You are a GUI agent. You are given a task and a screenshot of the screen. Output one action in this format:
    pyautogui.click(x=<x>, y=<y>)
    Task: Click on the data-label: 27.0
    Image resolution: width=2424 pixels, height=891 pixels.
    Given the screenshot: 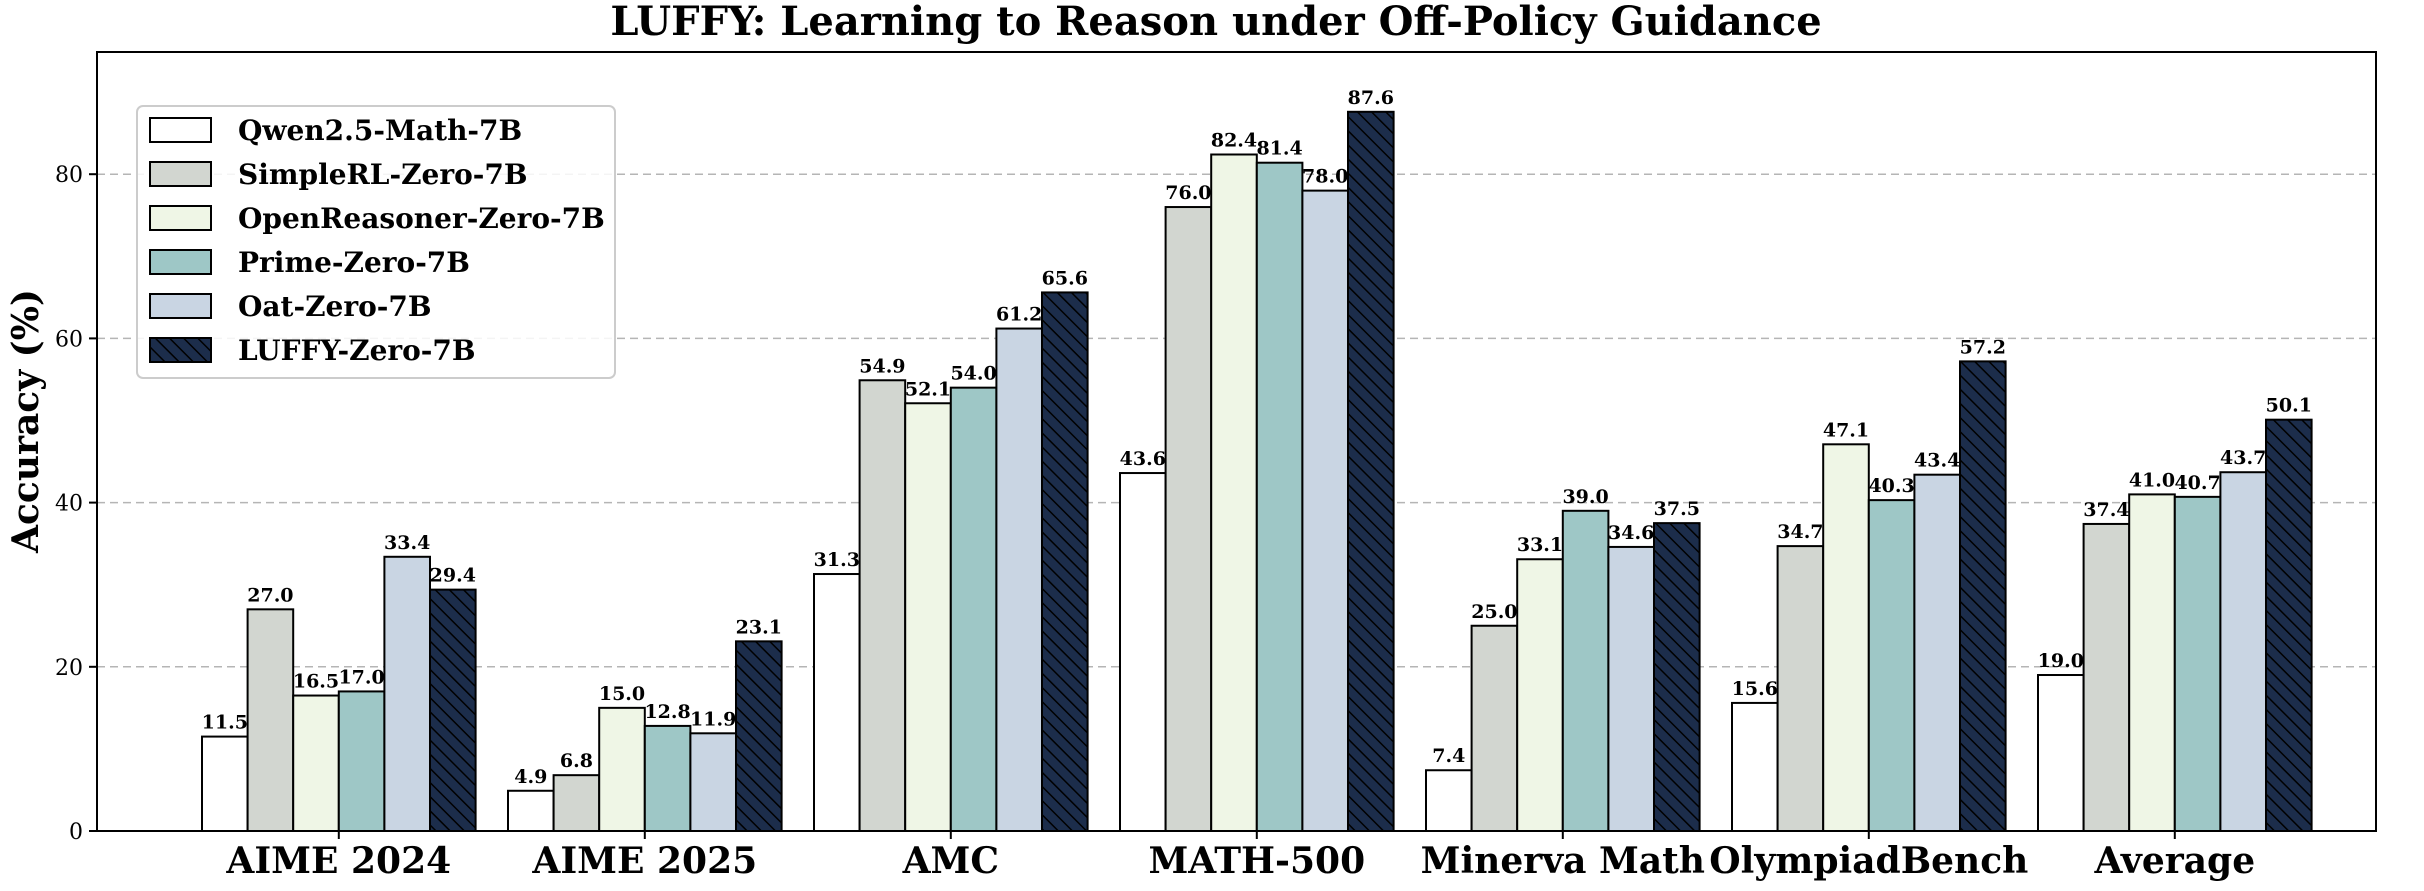 What is the action you would take?
    pyautogui.click(x=270, y=595)
    